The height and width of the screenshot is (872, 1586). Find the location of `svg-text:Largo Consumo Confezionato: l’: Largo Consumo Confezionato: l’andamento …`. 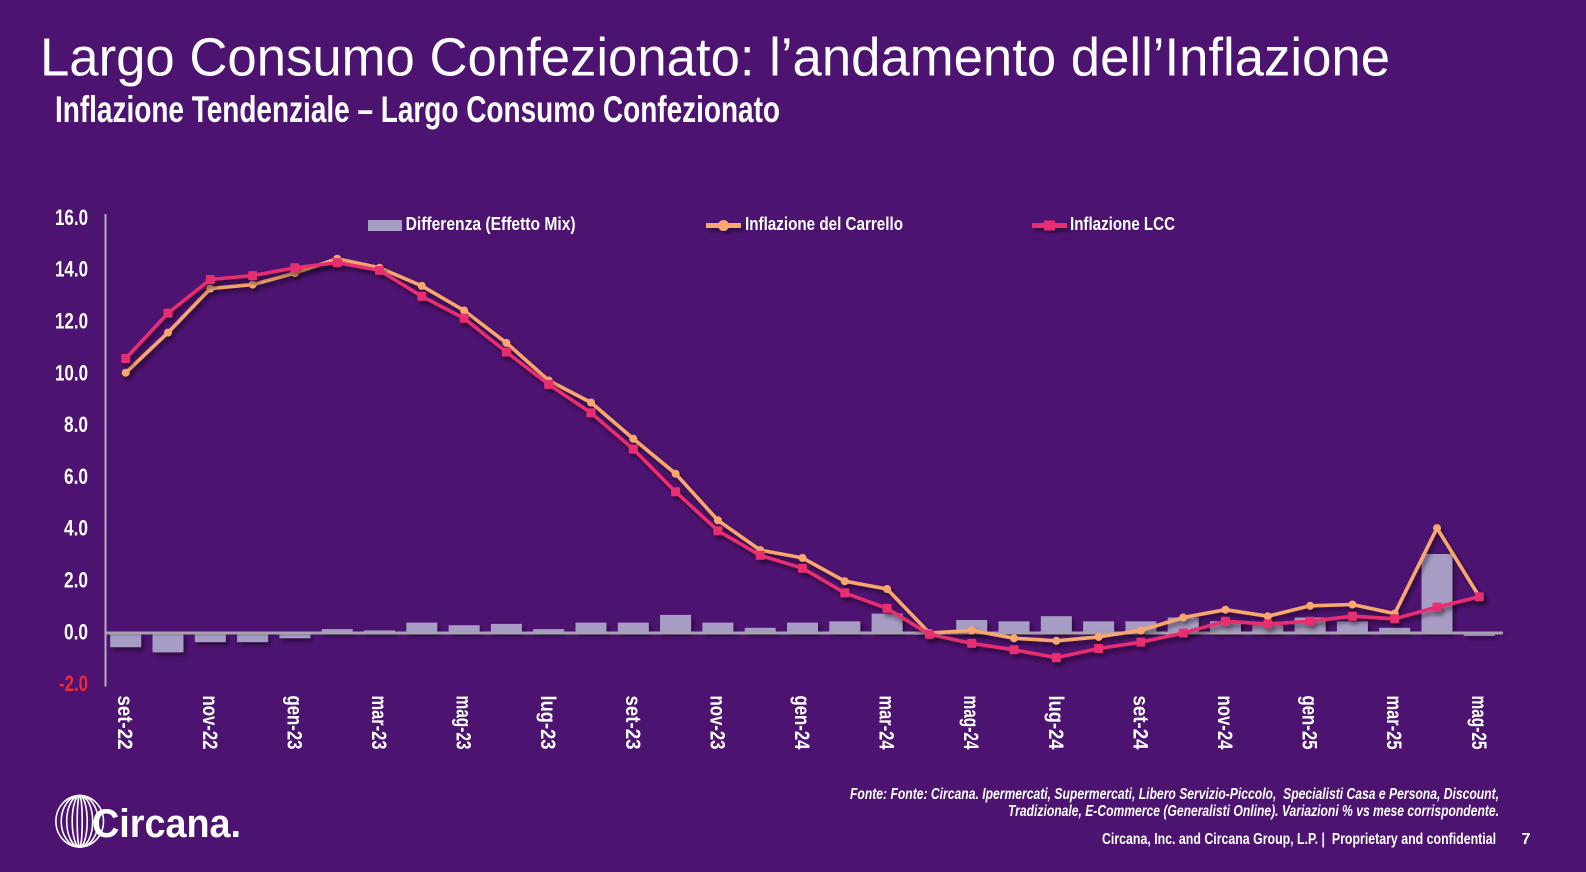

svg-text:Largo Consumo Confezionato: l’: Largo Consumo Confezionato: l’andamento … is located at coordinates (715, 57).